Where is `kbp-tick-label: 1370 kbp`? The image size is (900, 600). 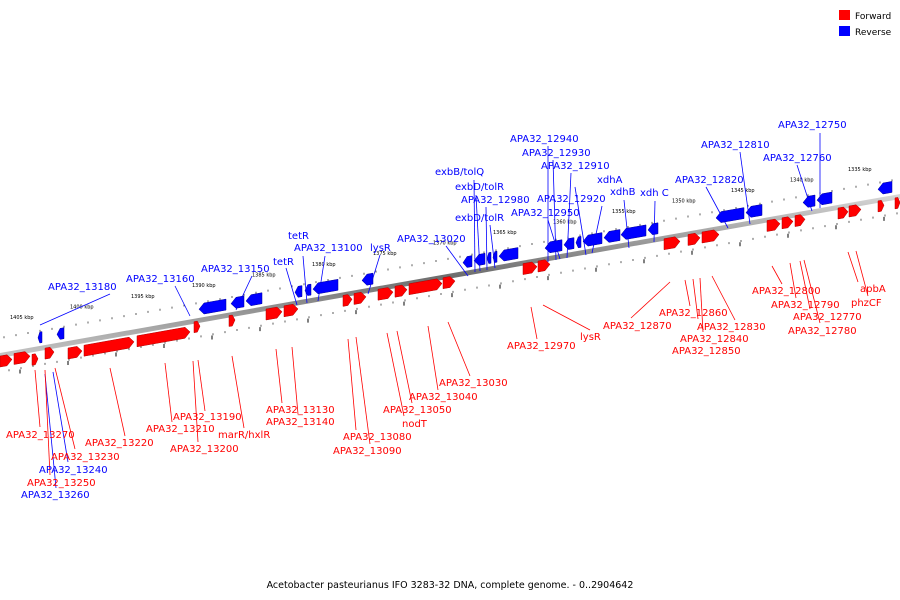
kbp-tick-label: 1370 kbp is located at coordinates (445, 244).